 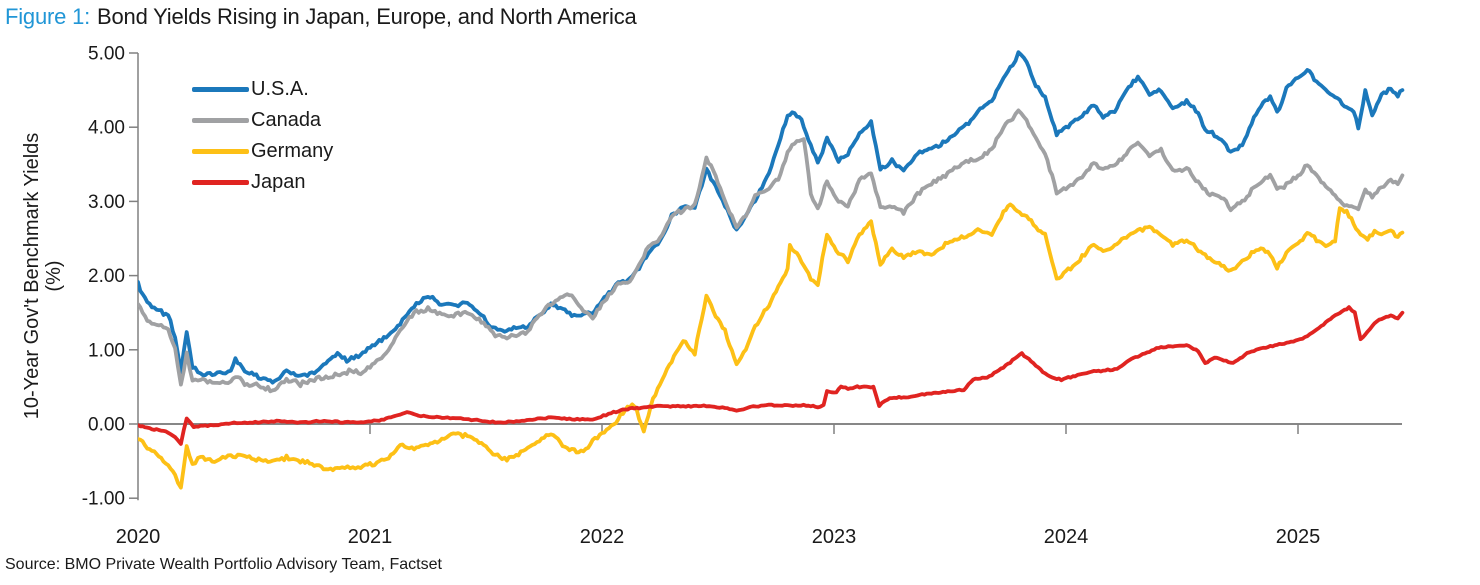 I want to click on x-tick-label: 2024, so click(x=1066, y=537).